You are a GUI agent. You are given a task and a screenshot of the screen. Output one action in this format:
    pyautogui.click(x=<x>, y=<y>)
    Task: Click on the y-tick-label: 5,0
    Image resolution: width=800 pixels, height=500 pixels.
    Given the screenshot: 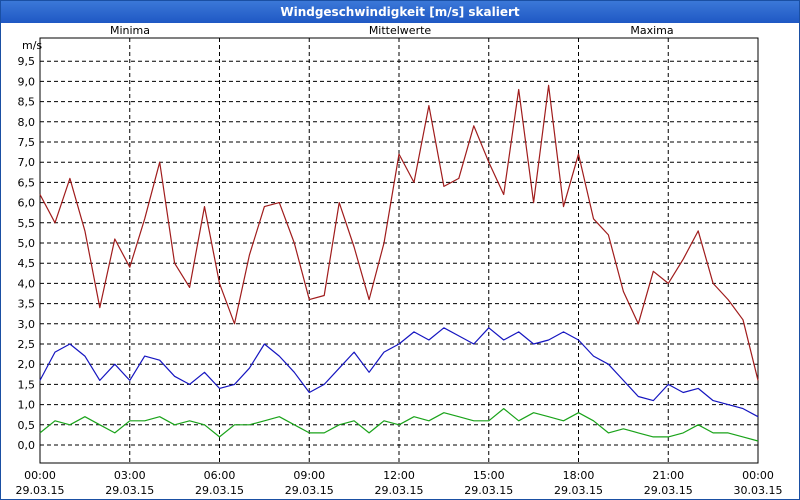 What is the action you would take?
    pyautogui.click(x=27, y=243)
    